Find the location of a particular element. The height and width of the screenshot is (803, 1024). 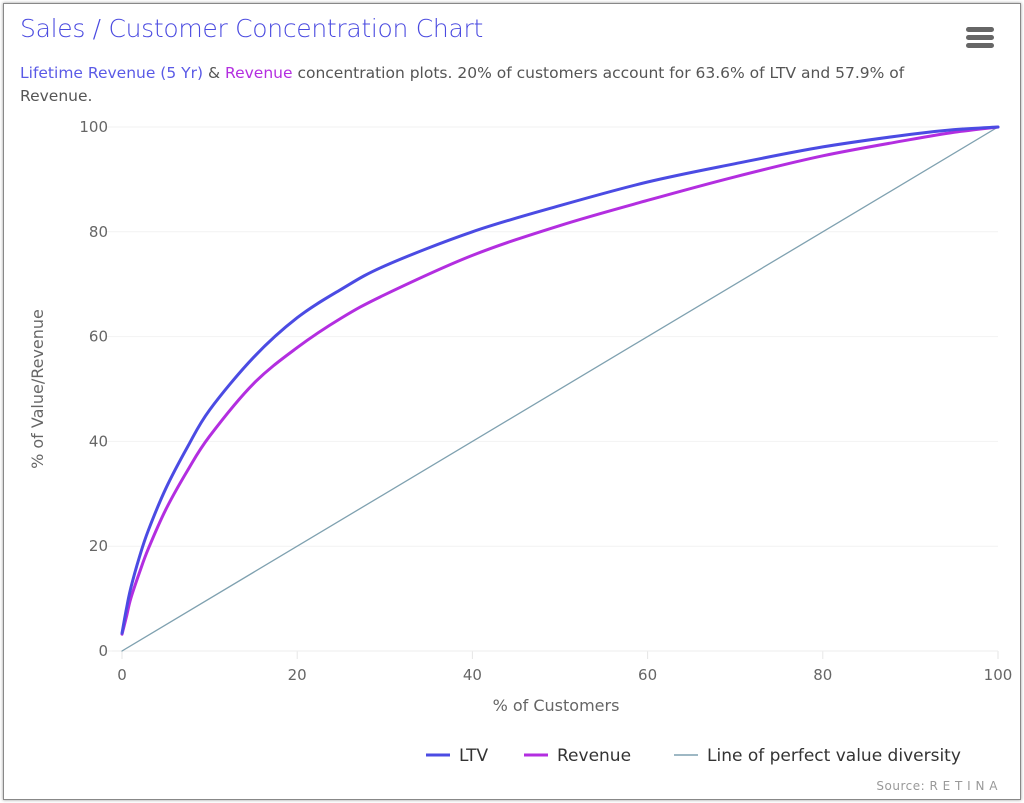

chart-title: Sales / Customer Concentration Chart is located at coordinates (251, 28).